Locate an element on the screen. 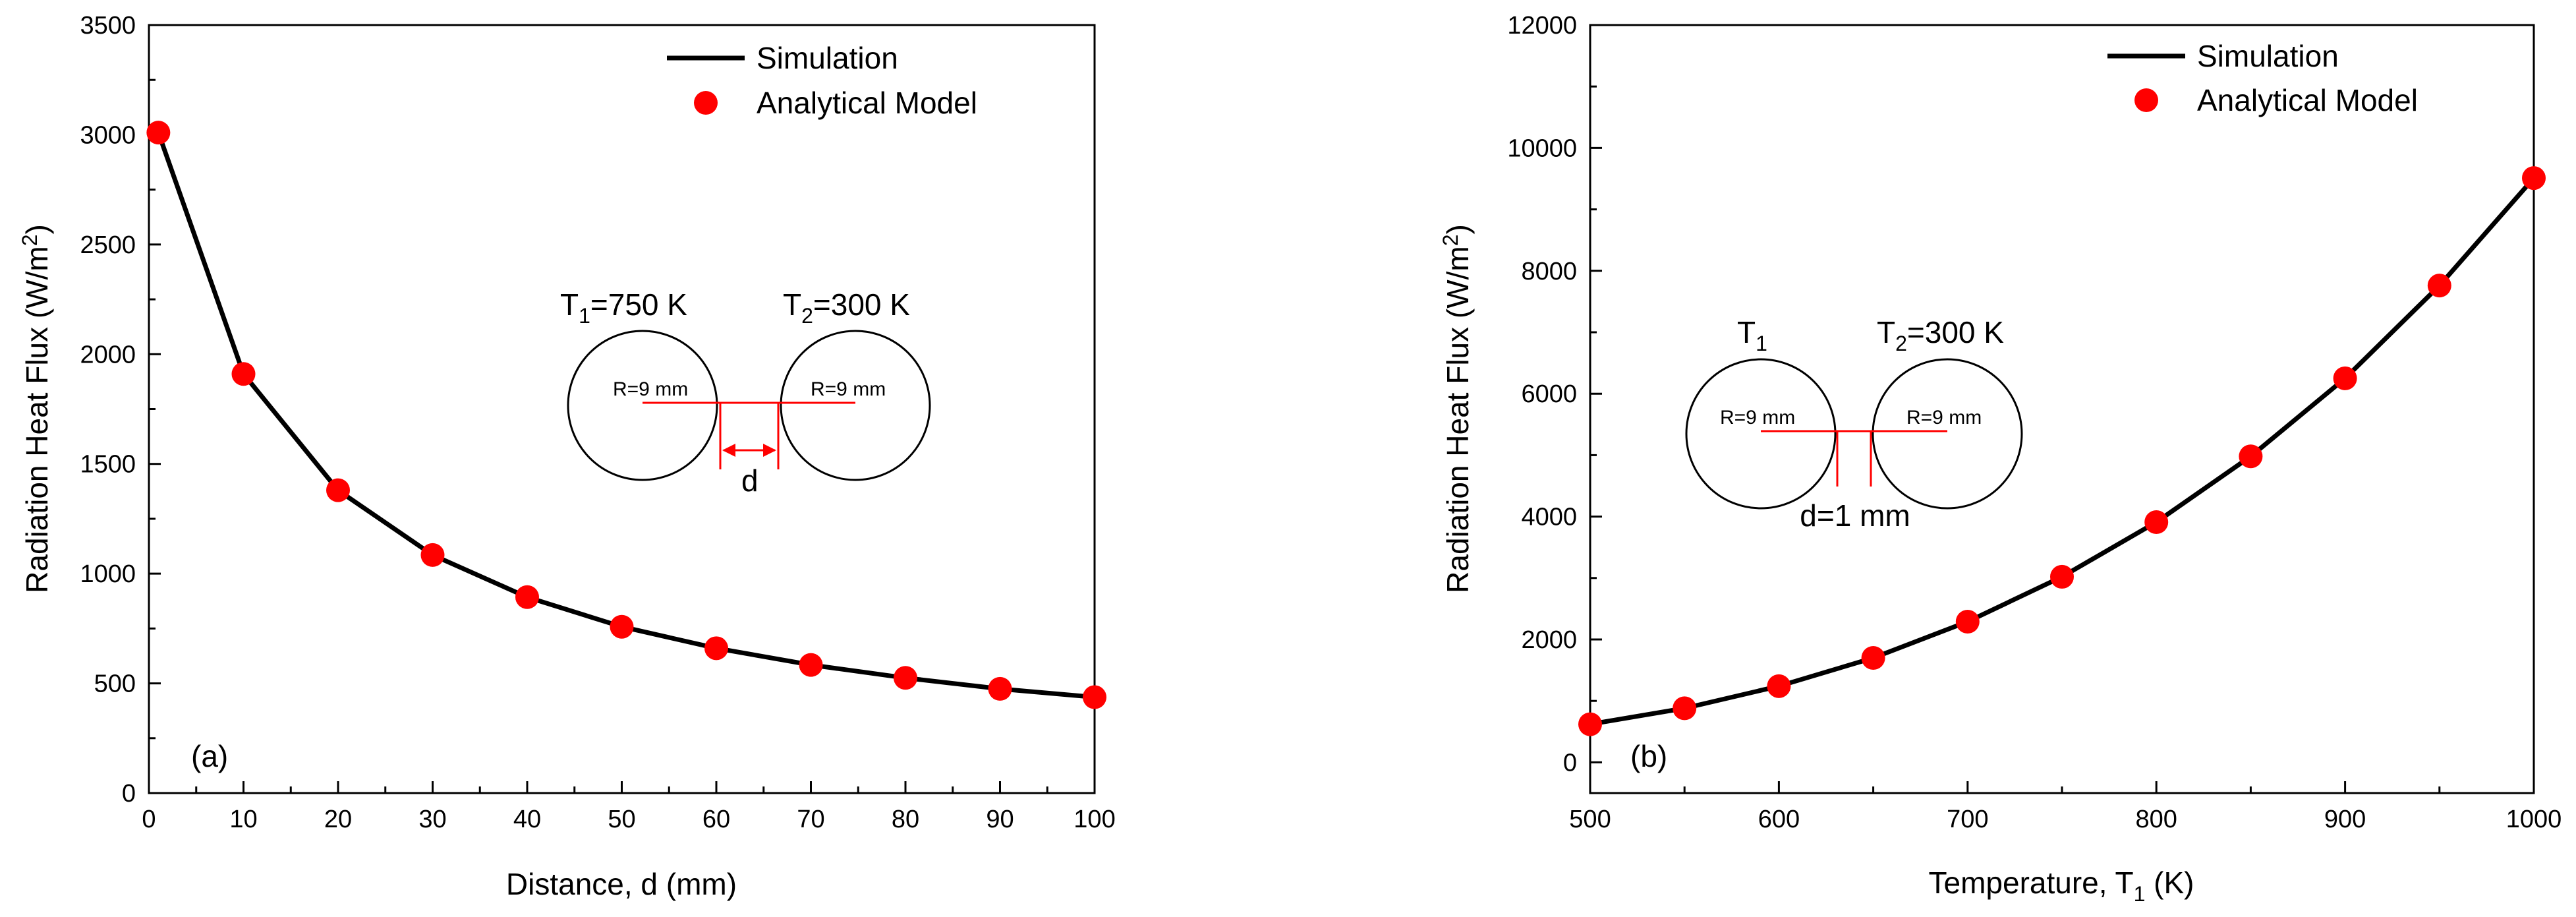 The image size is (2576, 917). x-tick-label: 40 is located at coordinates (527, 819).